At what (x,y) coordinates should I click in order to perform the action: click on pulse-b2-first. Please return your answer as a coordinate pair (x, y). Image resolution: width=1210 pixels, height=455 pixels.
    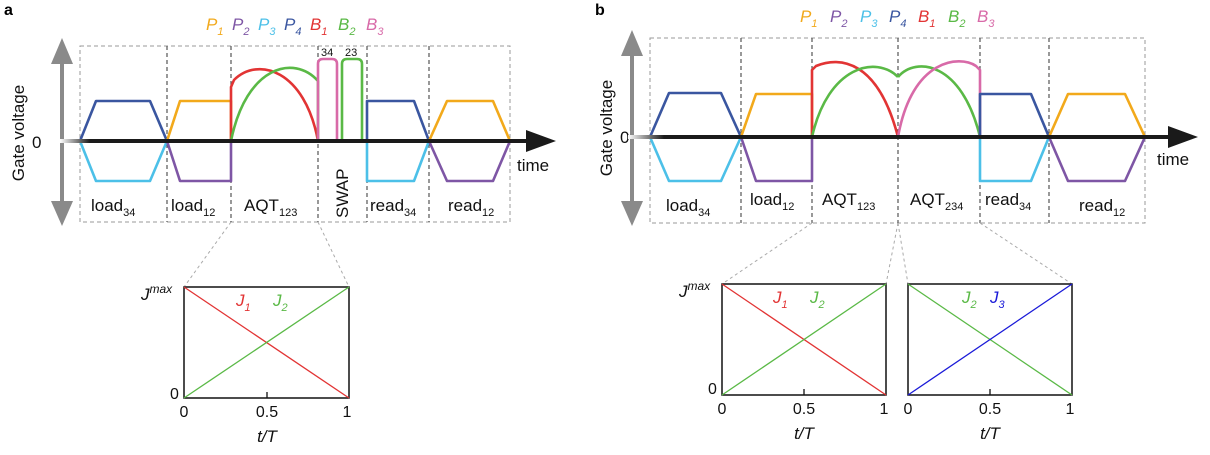
    Looking at the image, I should click on (854, 101).